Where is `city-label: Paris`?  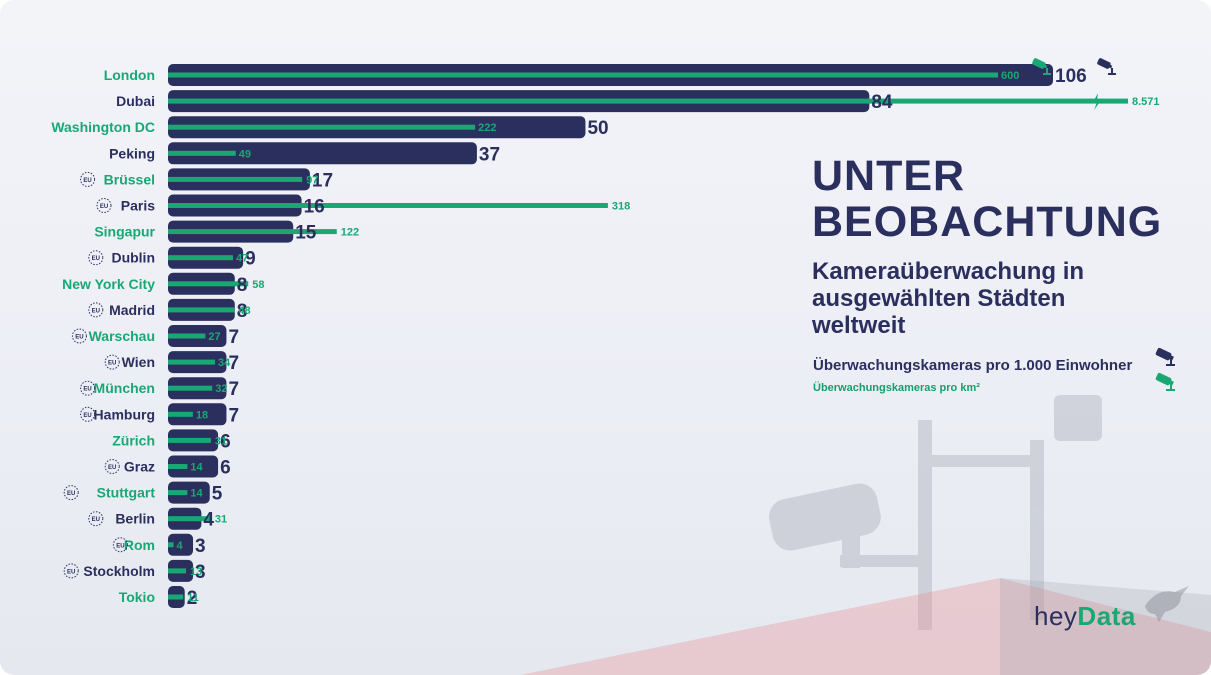
city-label: Paris is located at coordinates (138, 206).